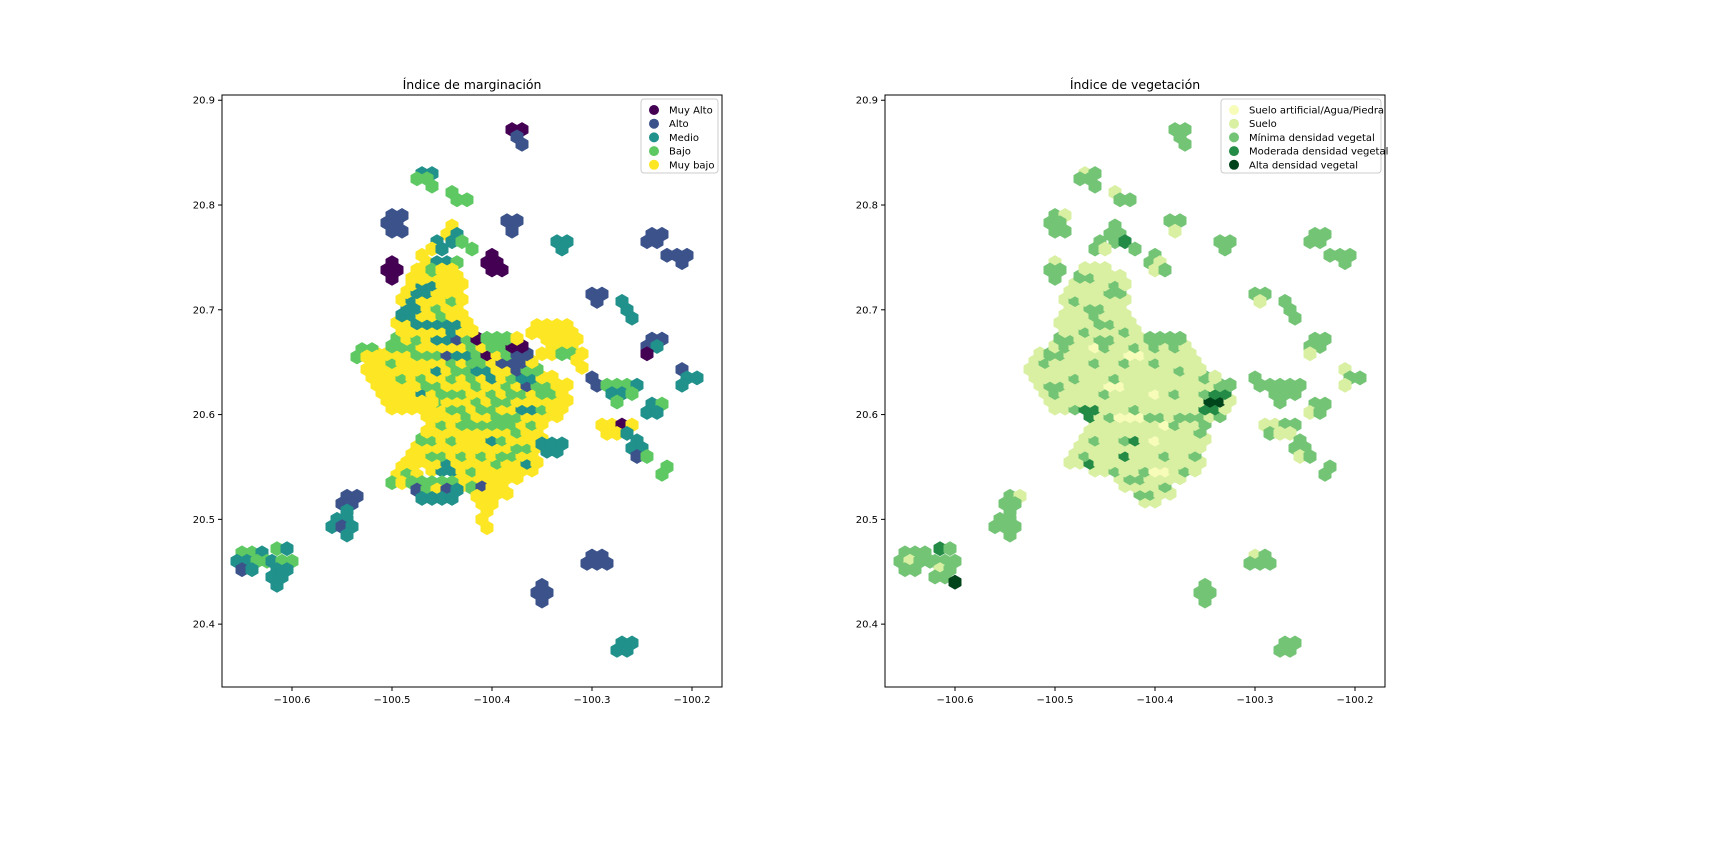 This screenshot has width=1728, height=864. Describe the element at coordinates (691, 700) in the screenshot. I see `marginacion-x-tick-label: −100.2` at that location.